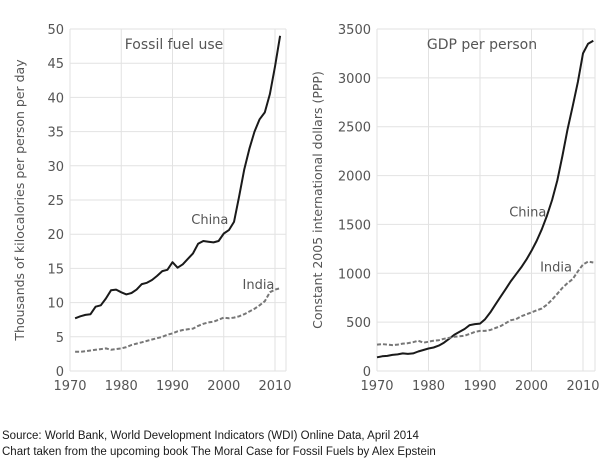 Image resolution: width=602 pixels, height=466 pixels. What do you see at coordinates (121, 386) in the screenshot?
I see `fossil-fuel-x-tick-label: 1980` at bounding box center [121, 386].